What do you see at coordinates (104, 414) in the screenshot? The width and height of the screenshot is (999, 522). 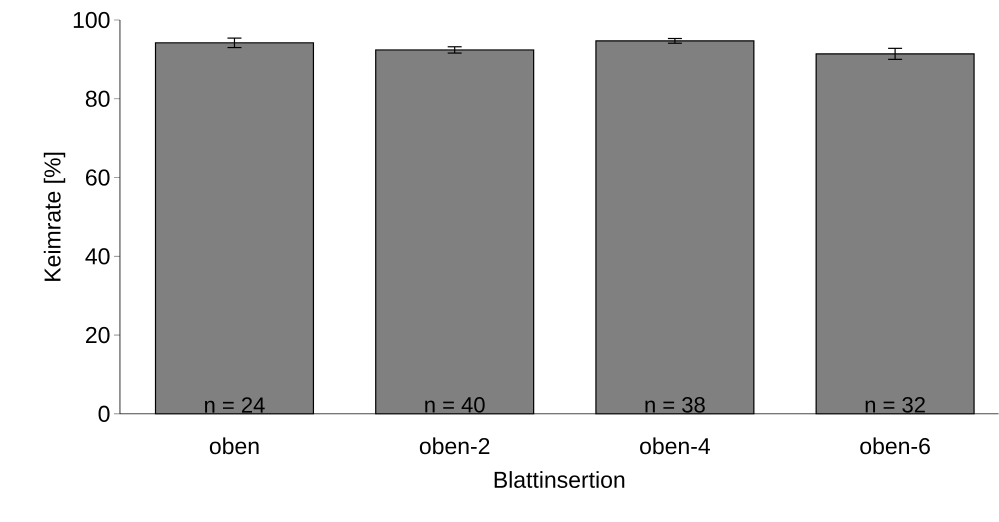 I see `y-tick-label: 0` at bounding box center [104, 414].